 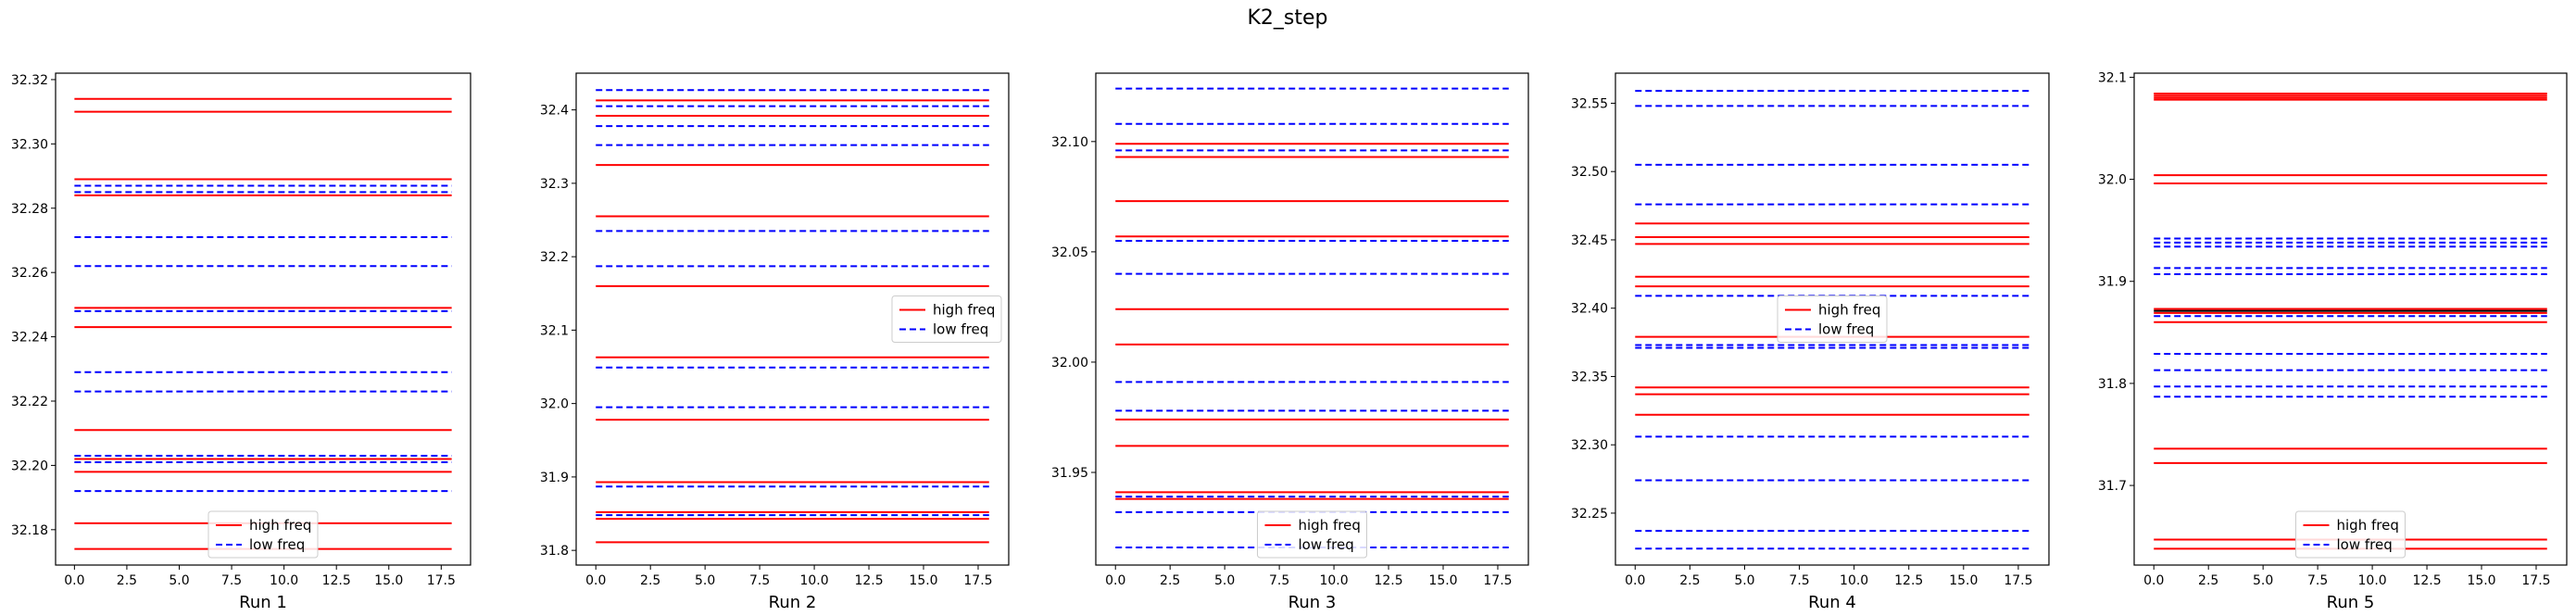 I want to click on y-tick-label: 32.24, so click(x=29, y=338).